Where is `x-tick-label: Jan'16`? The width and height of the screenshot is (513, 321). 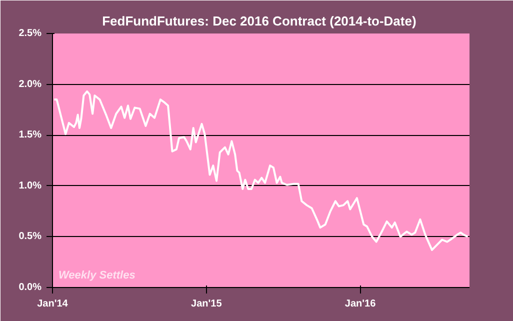
x-tick-label: Jan'16 is located at coordinates (360, 304).